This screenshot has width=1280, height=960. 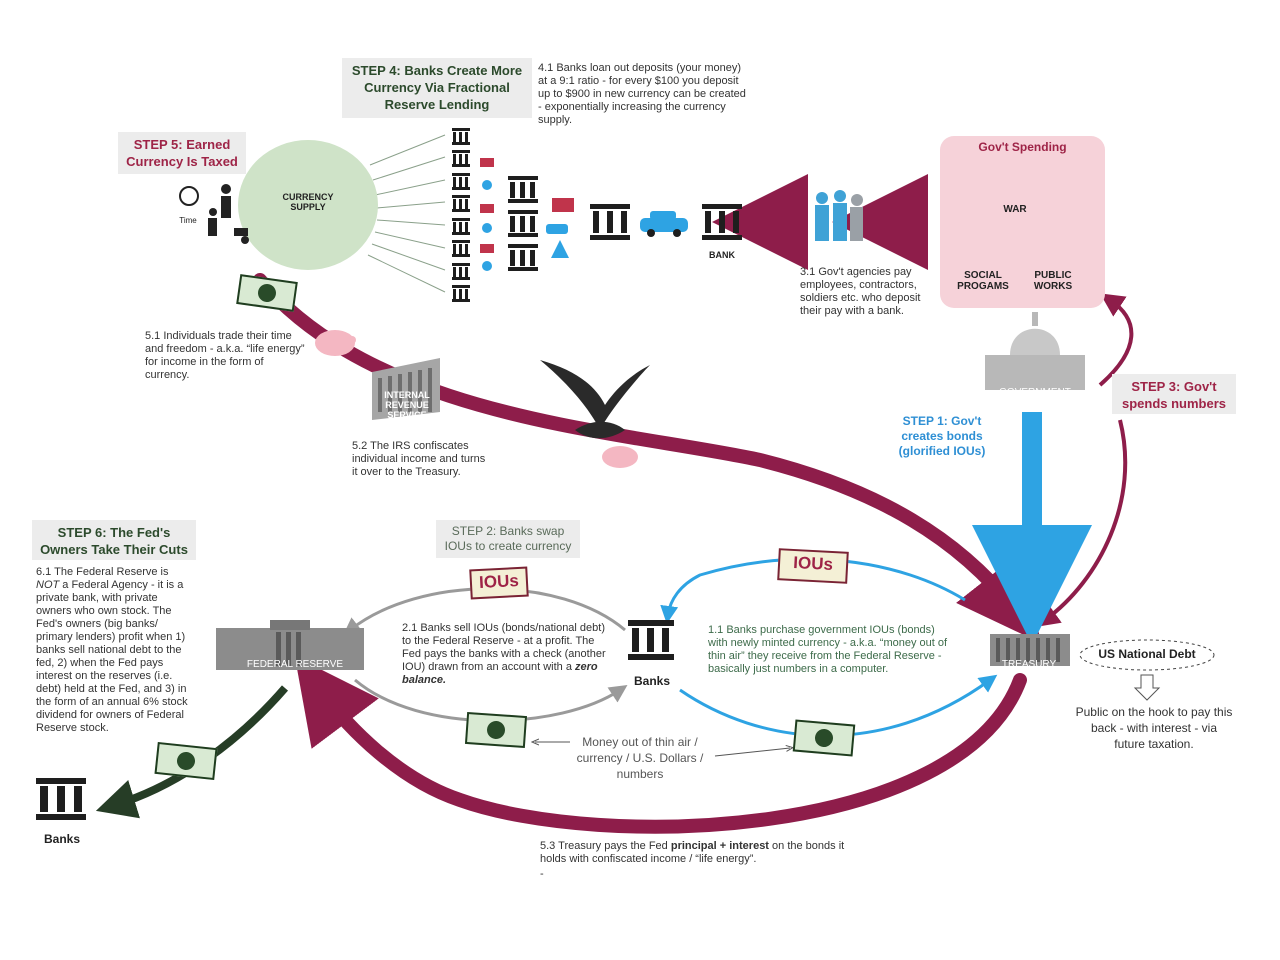 What do you see at coordinates (983, 281) in the screenshot?
I see `social-programs-label: SOCIAL PROGAMS` at bounding box center [983, 281].